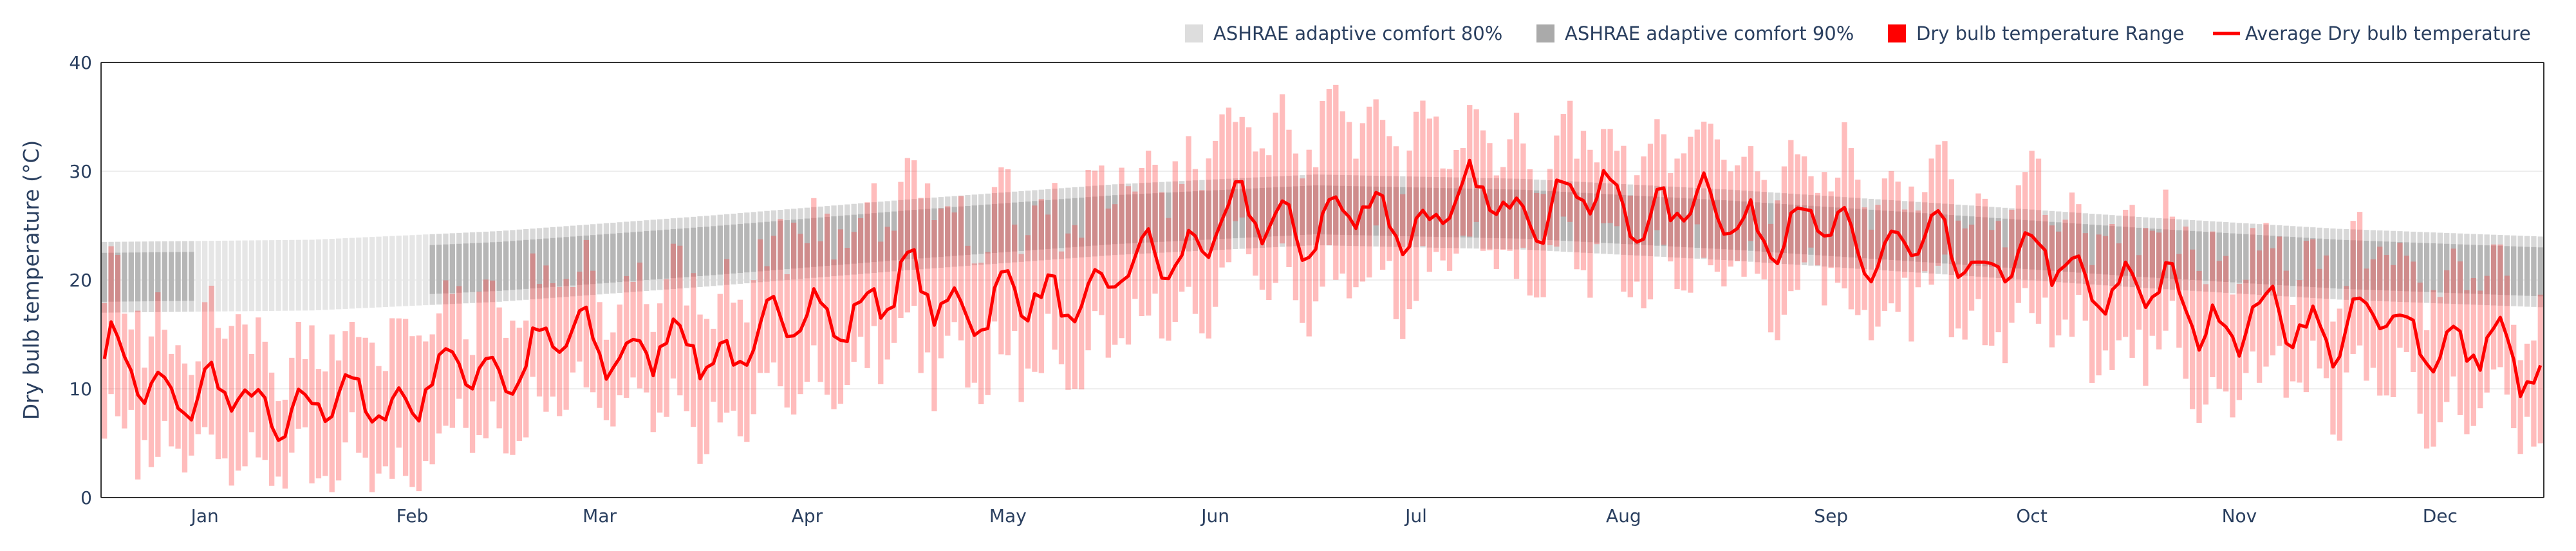 This screenshot has width=2576, height=551. What do you see at coordinates (1357, 33) in the screenshot?
I see `legend-label: ASHRAE adaptive comfort 80%` at bounding box center [1357, 33].